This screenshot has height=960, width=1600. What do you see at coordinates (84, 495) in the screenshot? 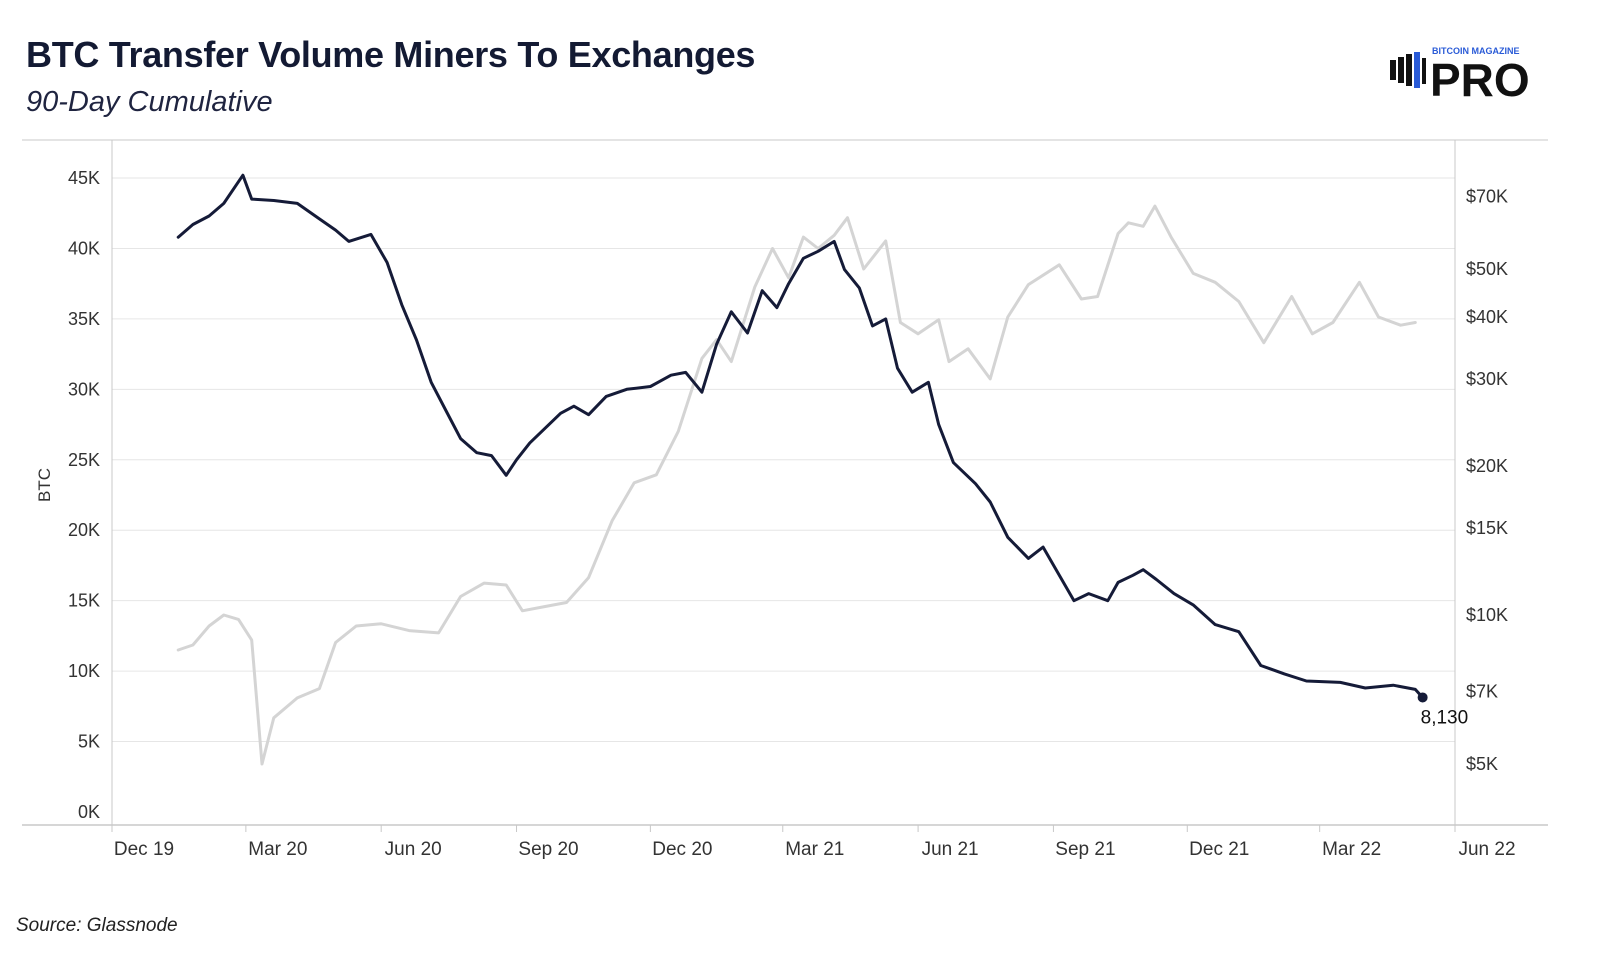
I see `left-axis-ticks: 0K 5K 10K 15K 20K 25K 30K 35K 40K 45K` at bounding box center [84, 495].